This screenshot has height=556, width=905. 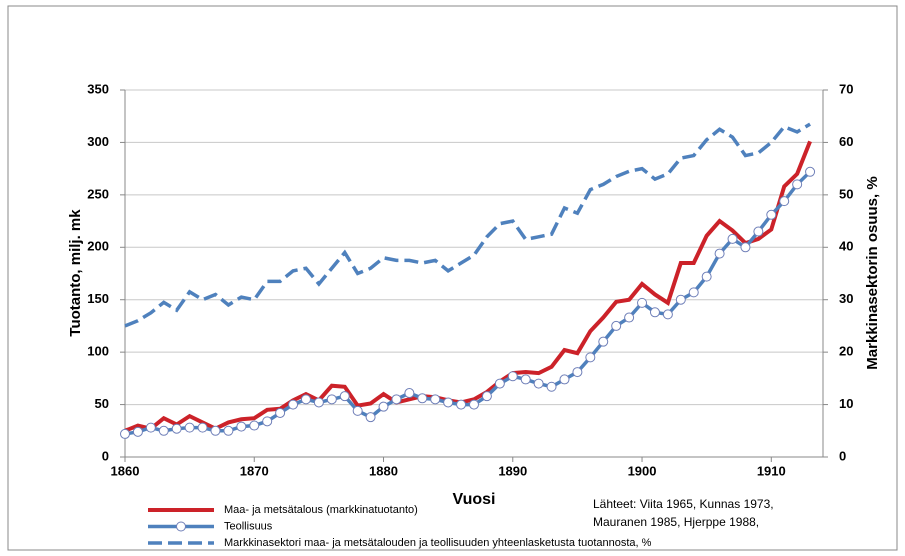 What do you see at coordinates (872, 272) in the screenshot?
I see `y2-axis-title: Markkinasektorin osuus, %` at bounding box center [872, 272].